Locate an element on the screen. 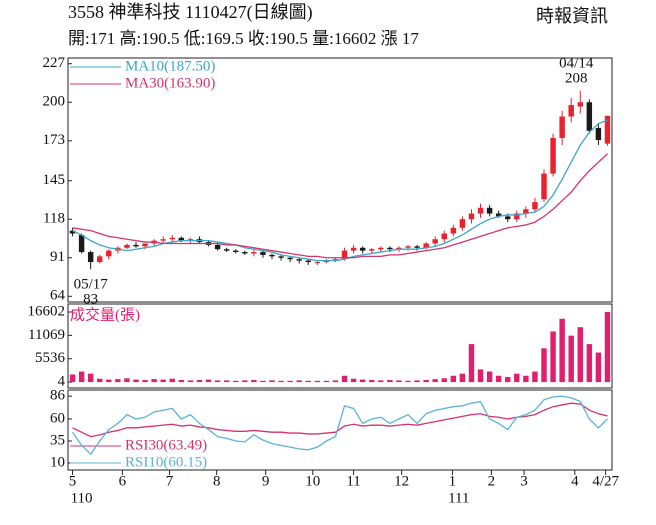 The width and height of the screenshot is (656, 525). y-tick-label: 10 is located at coordinates (57, 462).